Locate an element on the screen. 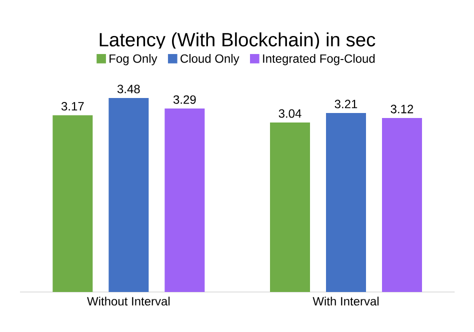 This screenshot has width=474, height=332. data-label: 3.04 is located at coordinates (290, 113).